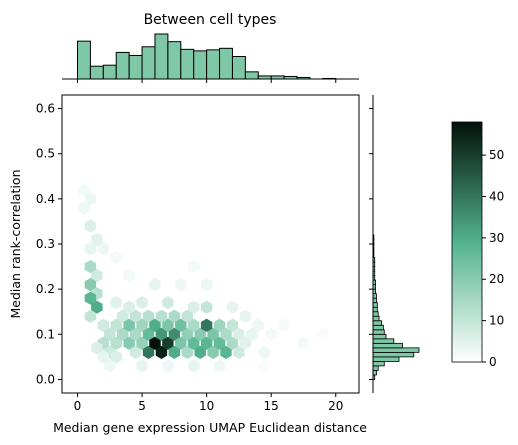 This screenshot has height=445, width=518. What do you see at coordinates (206, 406) in the screenshot?
I see `x-tick-label: 10` at bounding box center [206, 406].